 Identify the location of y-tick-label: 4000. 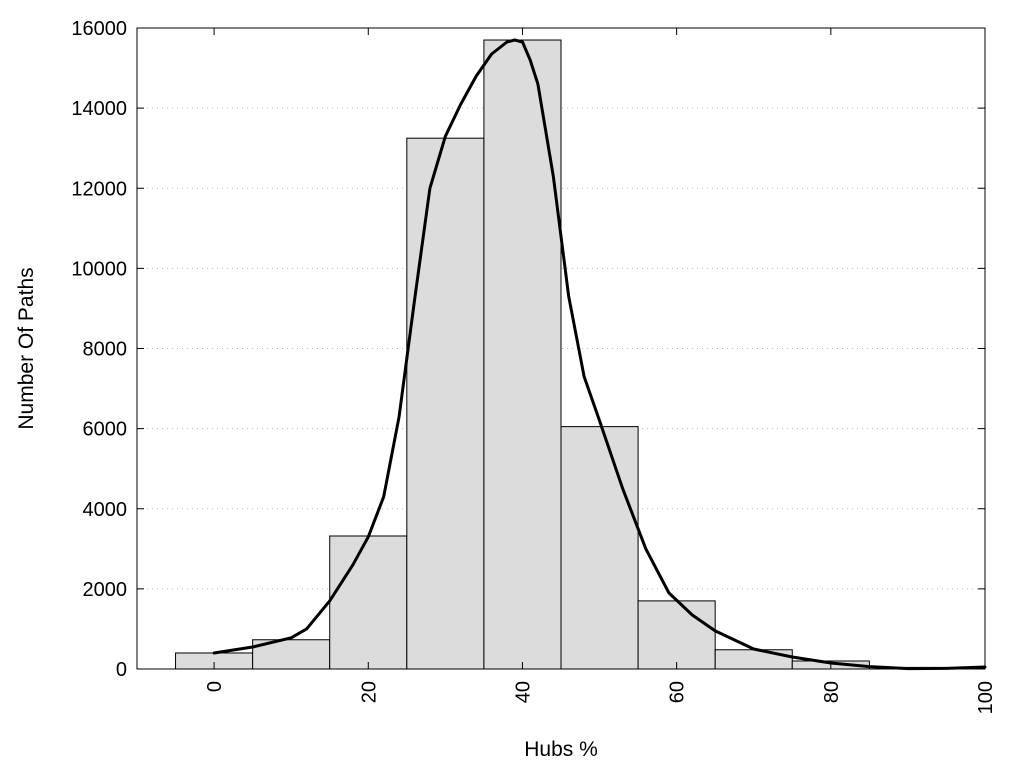
(105, 510).